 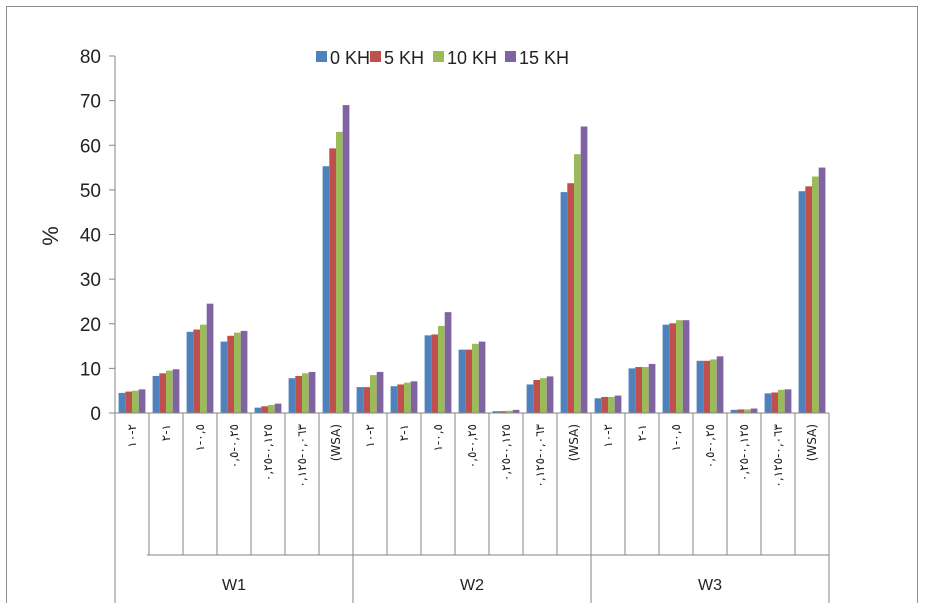 What do you see at coordinates (90, 102) in the screenshot?
I see `y-tick-label: 70` at bounding box center [90, 102].